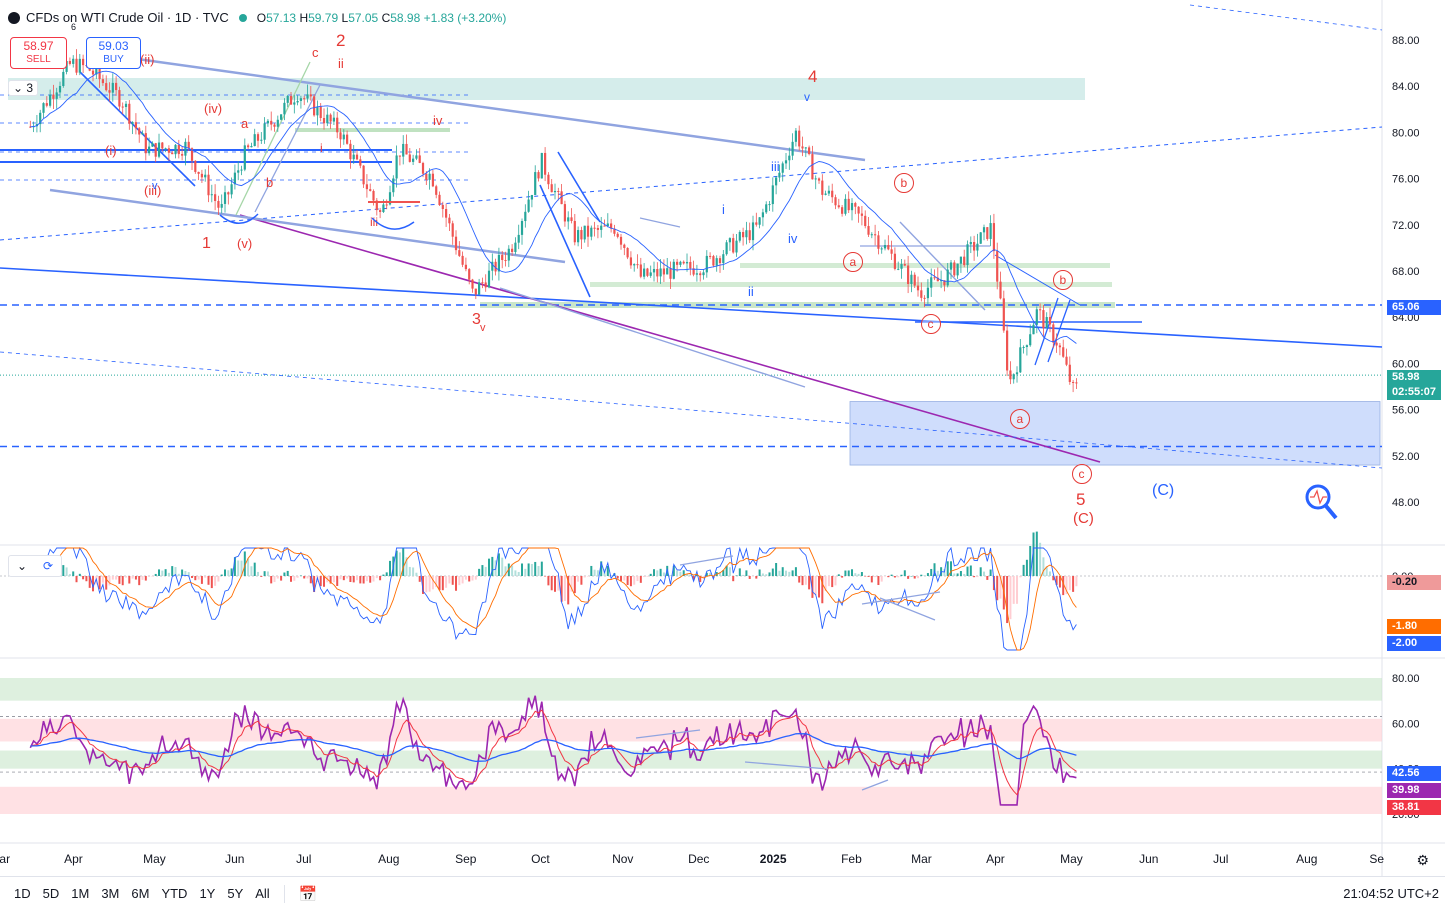 Image resolution: width=1445 pixels, height=910 pixels. What do you see at coordinates (875, 785) in the screenshot?
I see `rsi-divergence-line` at bounding box center [875, 785].